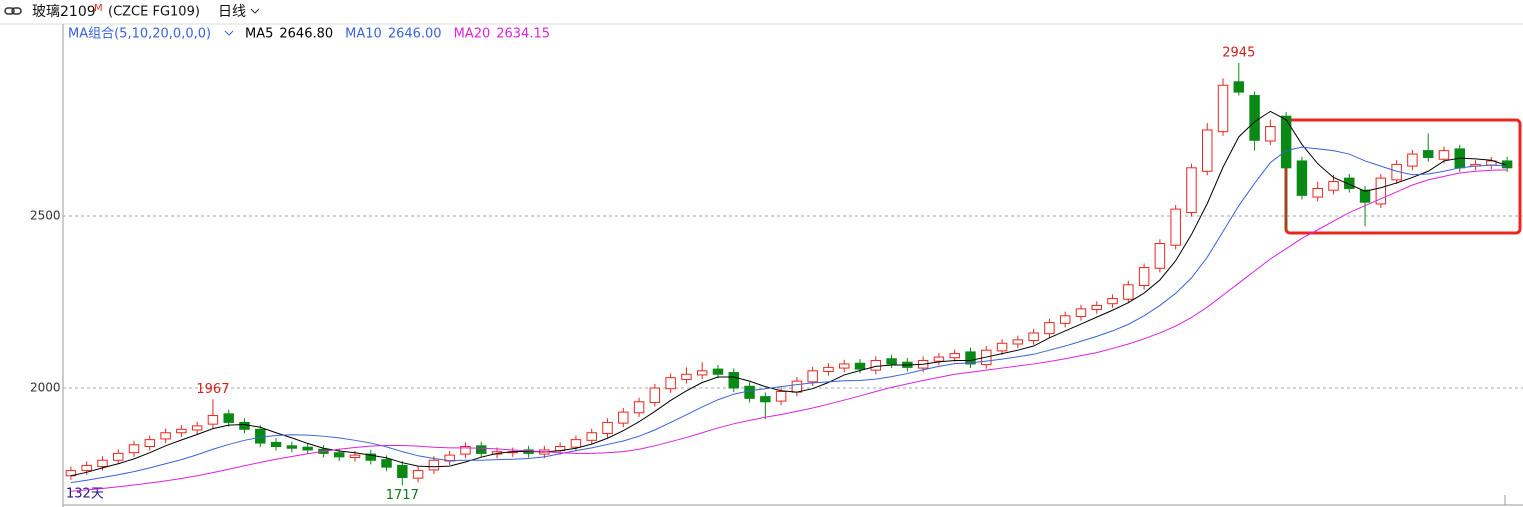 This screenshot has height=507, width=1523. What do you see at coordinates (45, 388) in the screenshot?
I see `y-tick-label: 2000` at bounding box center [45, 388].